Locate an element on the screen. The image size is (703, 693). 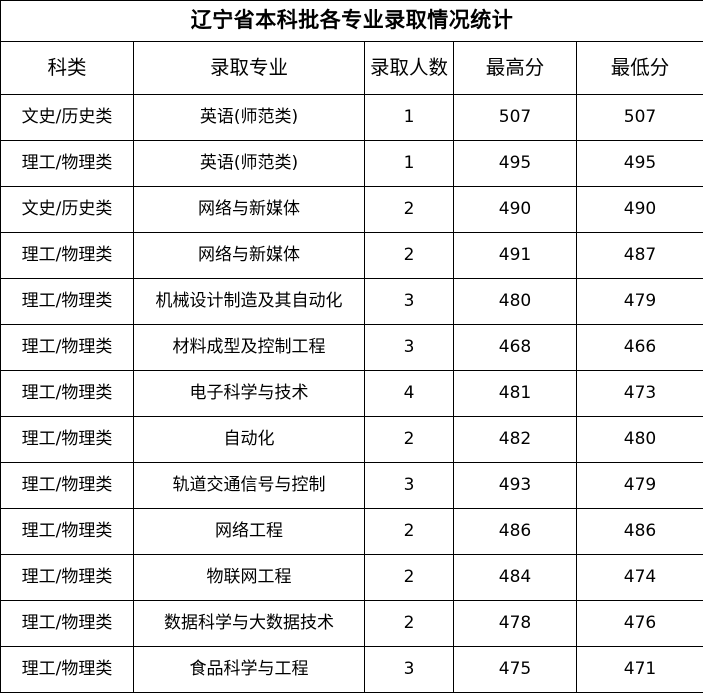
table-row: 理工/物理类 材料成型及控制工程 3 468 466 is located at coordinates (352, 348).